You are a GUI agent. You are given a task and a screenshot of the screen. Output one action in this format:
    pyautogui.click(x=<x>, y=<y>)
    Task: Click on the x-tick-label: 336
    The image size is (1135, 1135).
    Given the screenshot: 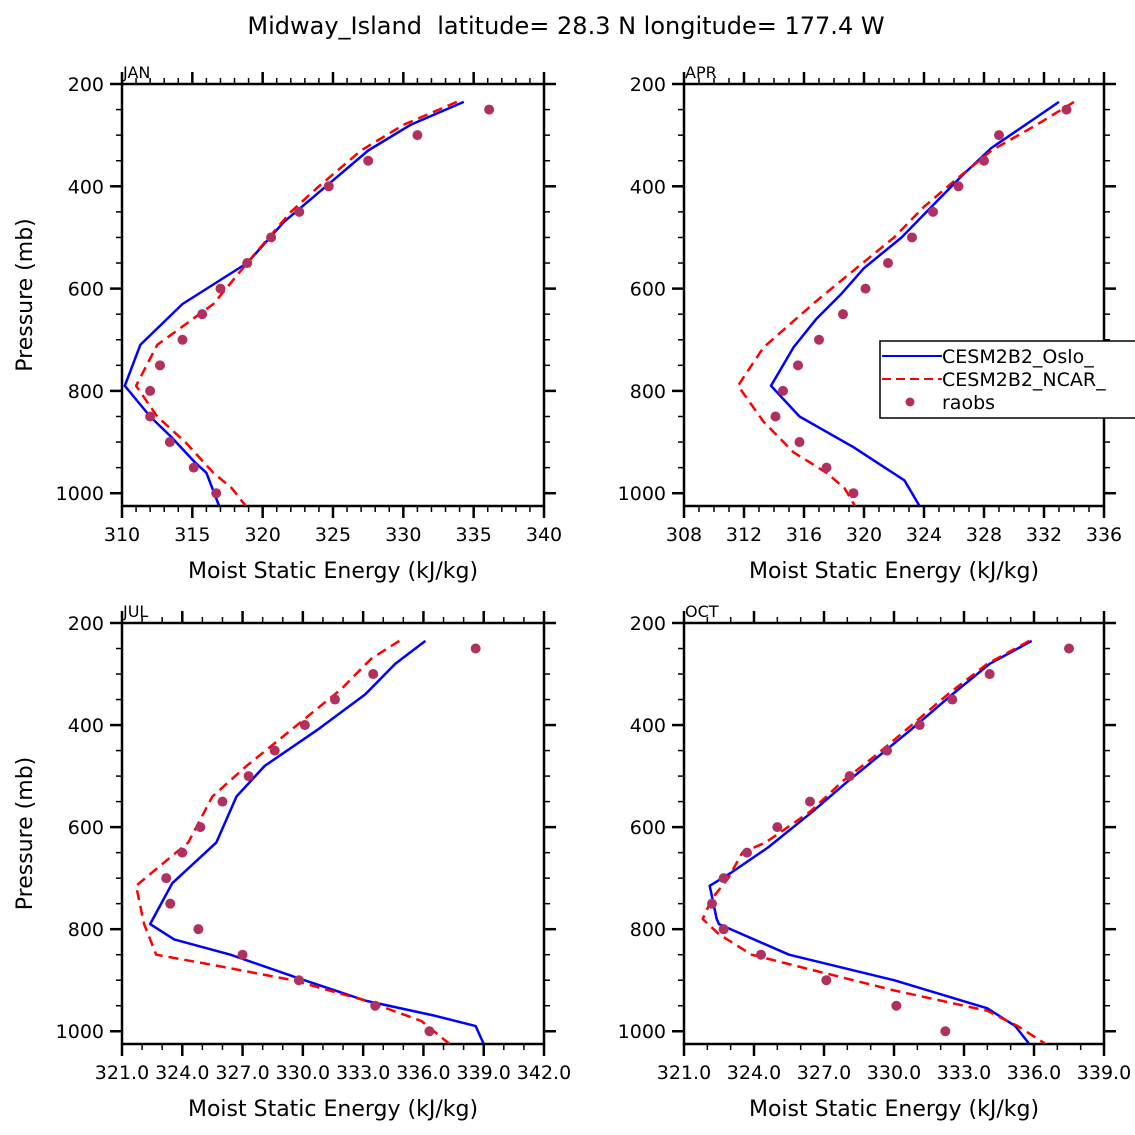 What is the action you would take?
    pyautogui.click(x=1104, y=535)
    